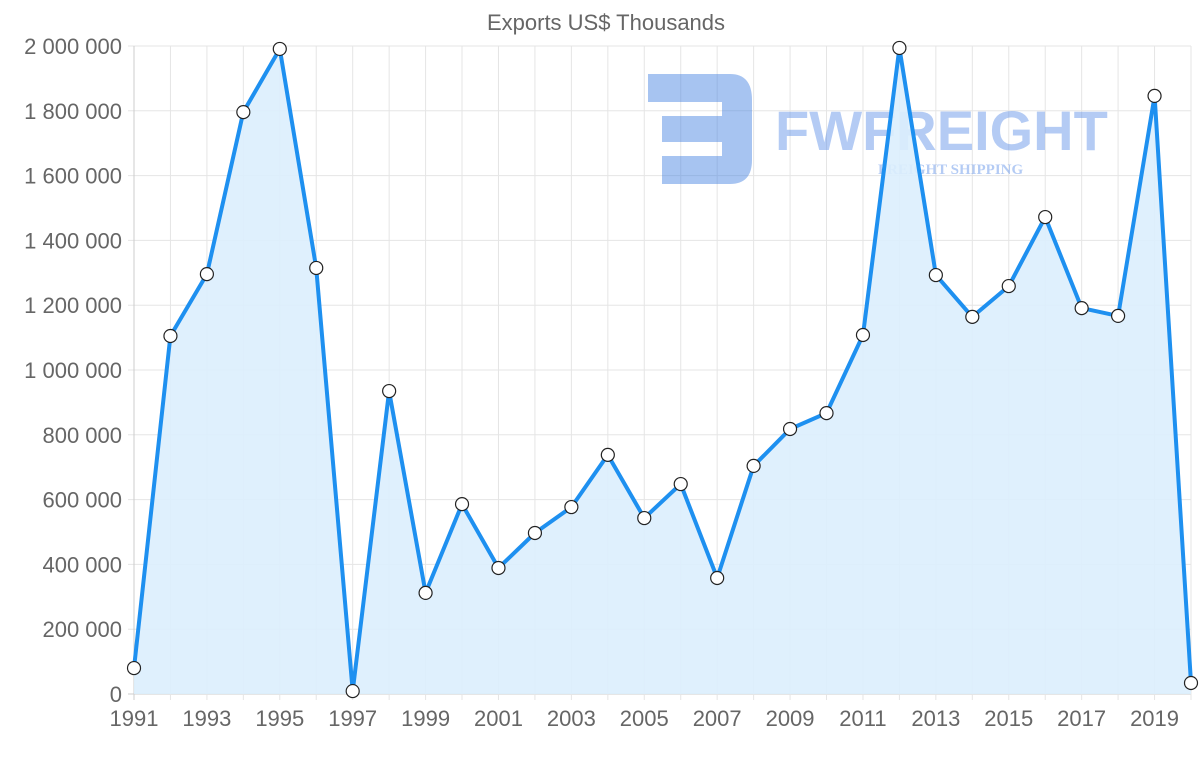 This screenshot has width=1200, height=763. Describe the element at coordinates (82, 564) in the screenshot. I see `y-tick-label: 400 000` at that location.